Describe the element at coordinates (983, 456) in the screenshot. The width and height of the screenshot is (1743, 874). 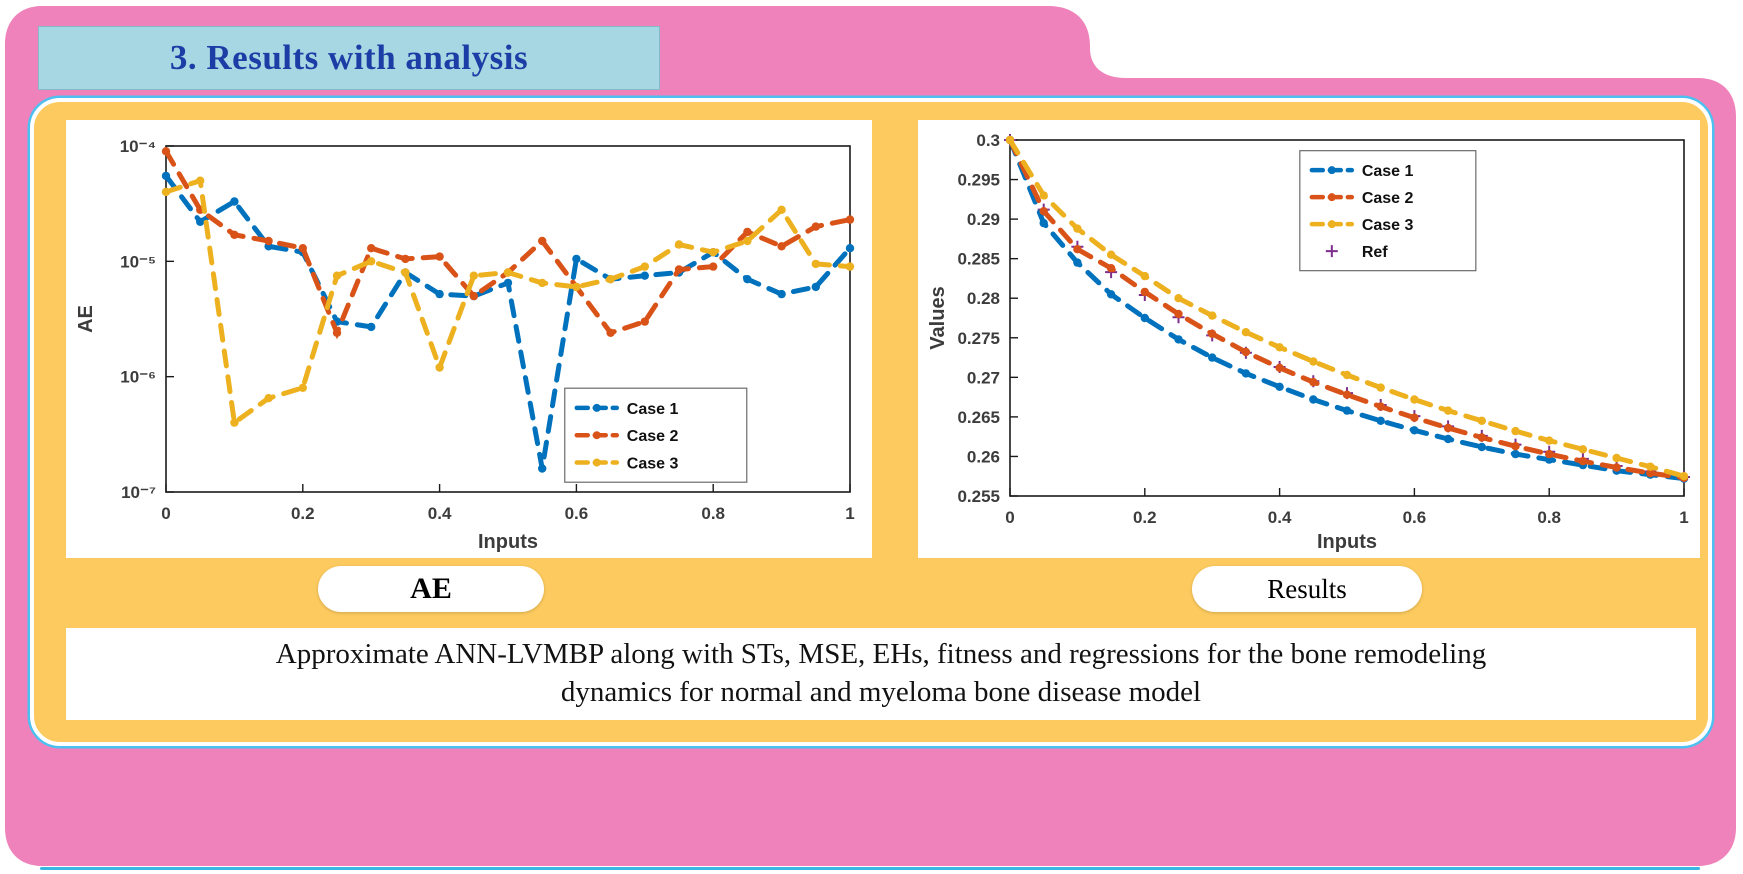
I see `y-tick-label: 0.26` at that location.